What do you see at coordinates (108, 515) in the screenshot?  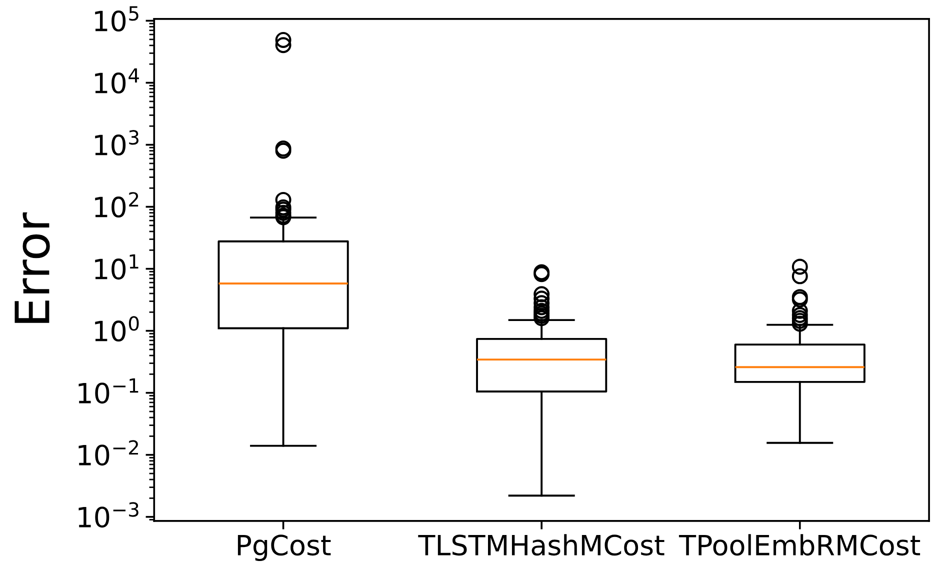 I see `y-tick-label: 10$^{−3}$` at bounding box center [108, 515].